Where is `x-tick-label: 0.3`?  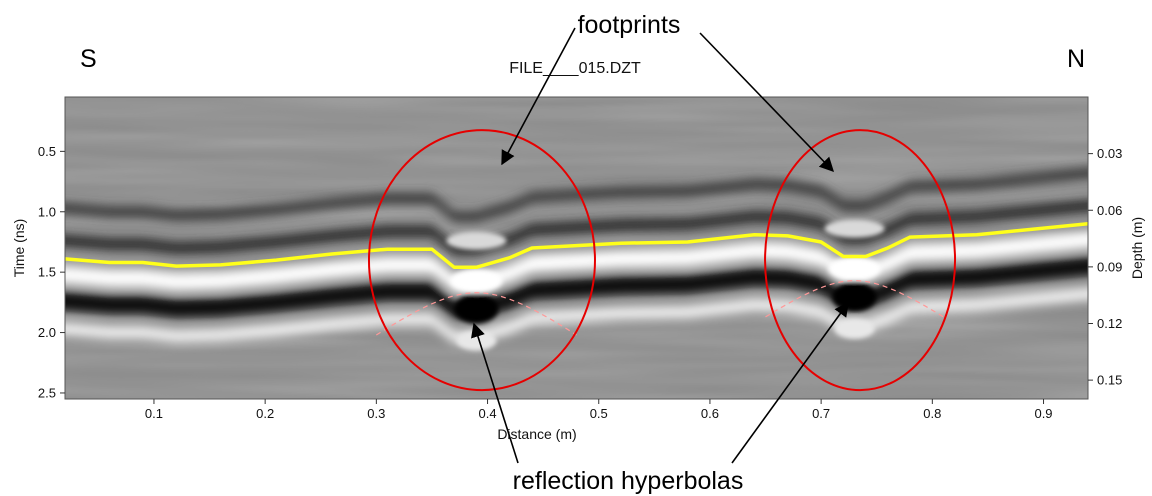 x-tick-label: 0.3 is located at coordinates (376, 413).